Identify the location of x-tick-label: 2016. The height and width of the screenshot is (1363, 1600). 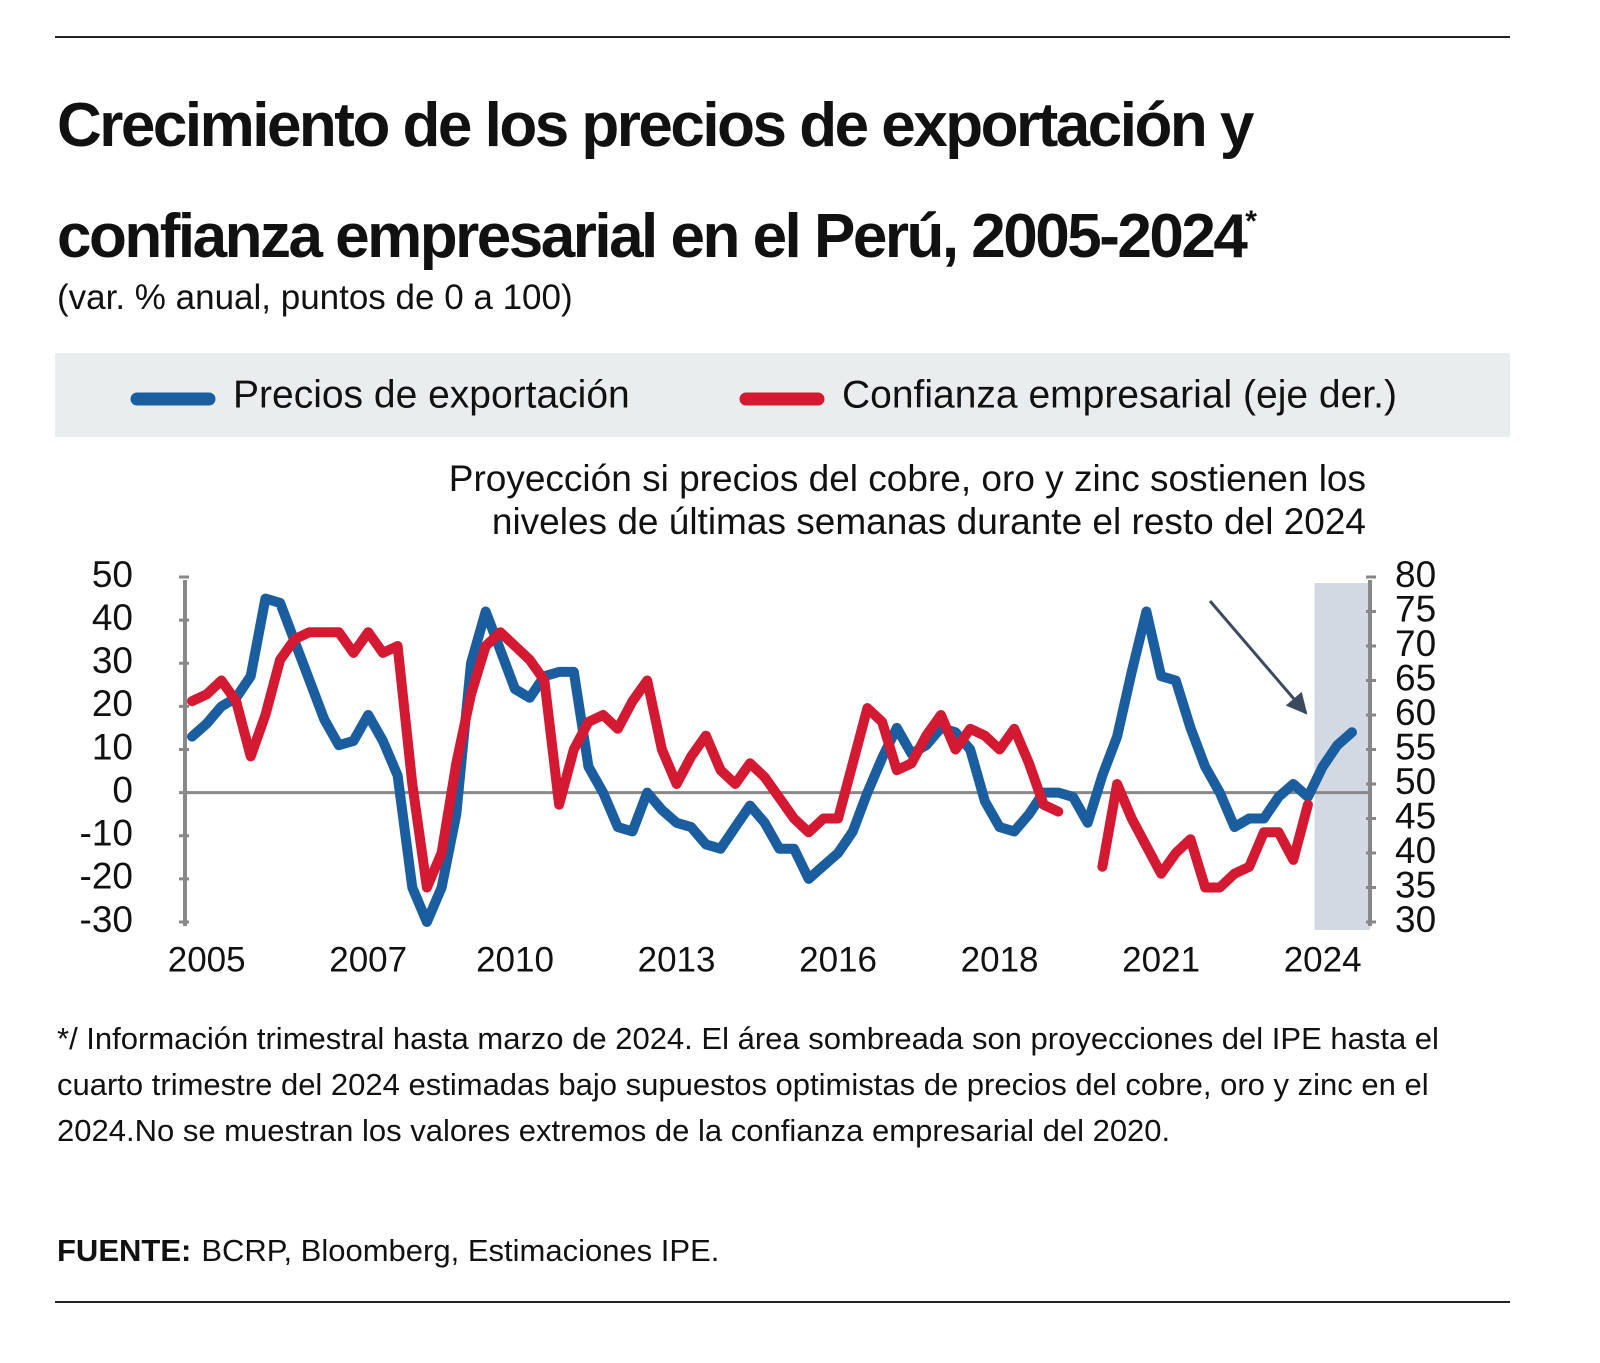
(838, 959).